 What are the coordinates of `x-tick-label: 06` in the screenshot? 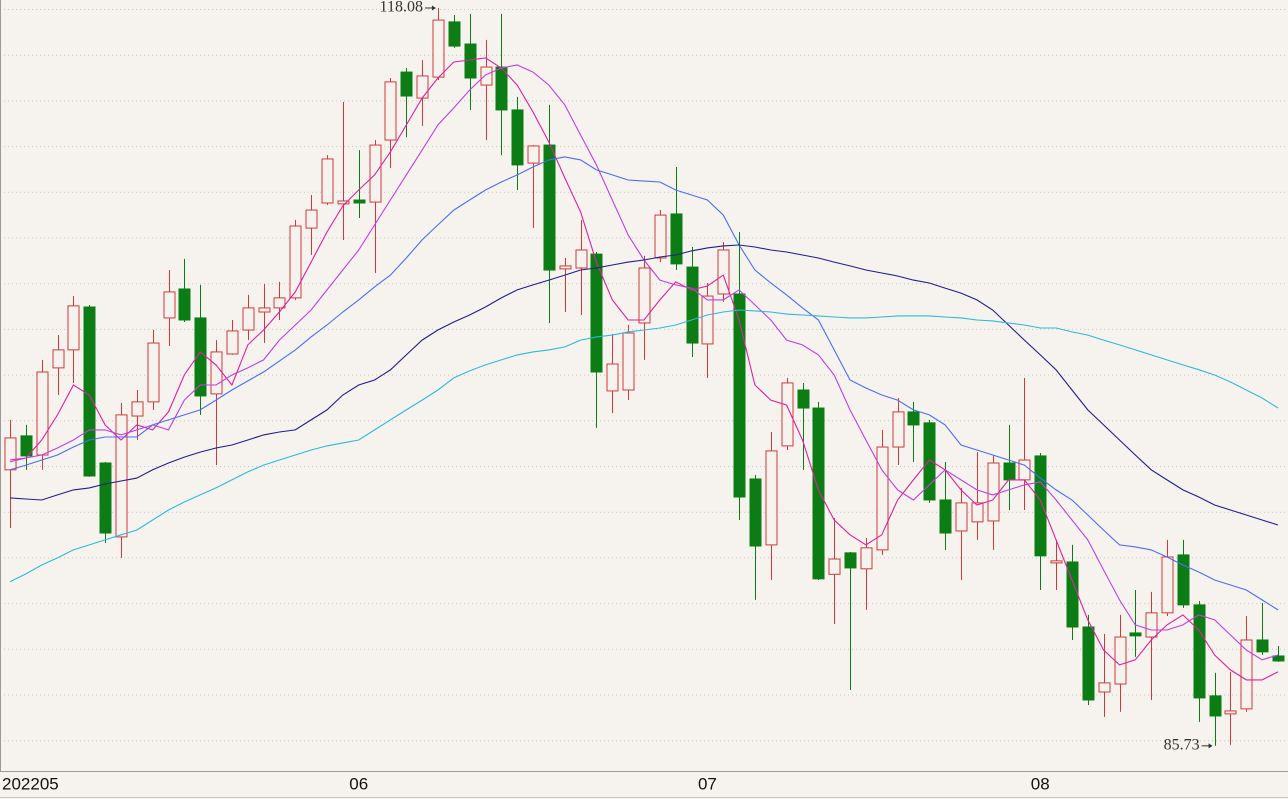 It's located at (358, 783).